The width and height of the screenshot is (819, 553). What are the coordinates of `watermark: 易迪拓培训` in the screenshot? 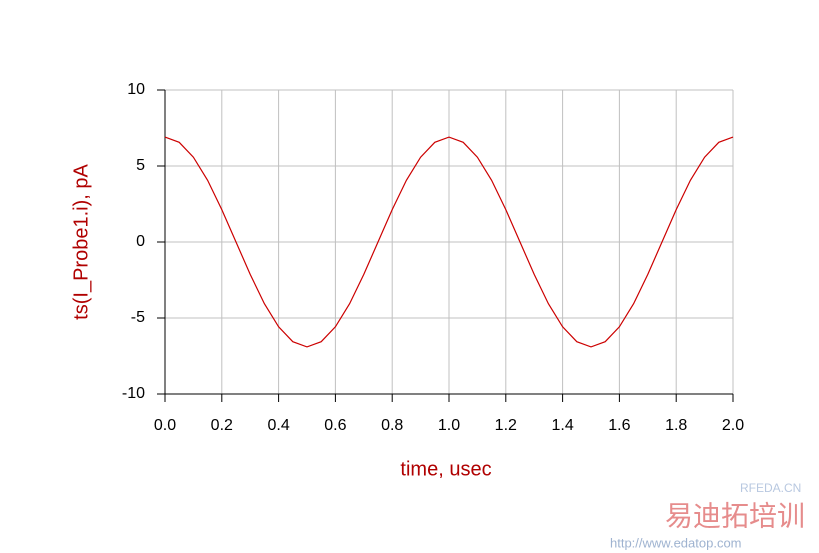 It's located at (735, 515).